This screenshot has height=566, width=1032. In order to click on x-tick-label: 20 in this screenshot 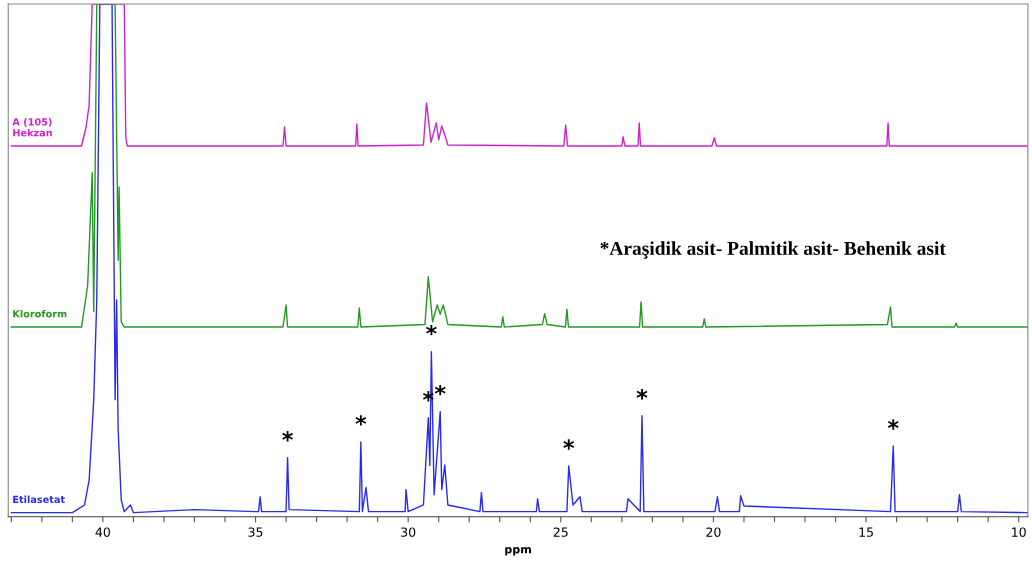, I will do `click(713, 532)`.